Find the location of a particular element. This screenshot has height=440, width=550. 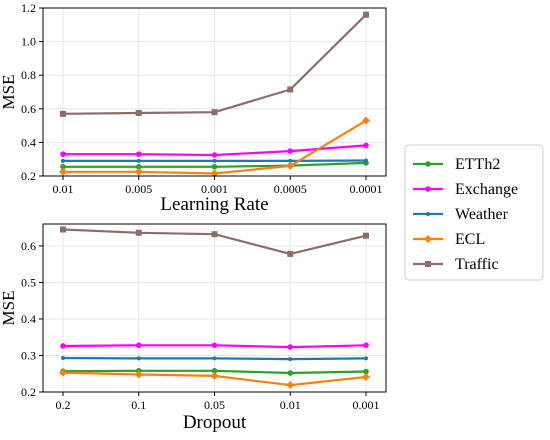

x-tick-label: 0.05 is located at coordinates (214, 405).